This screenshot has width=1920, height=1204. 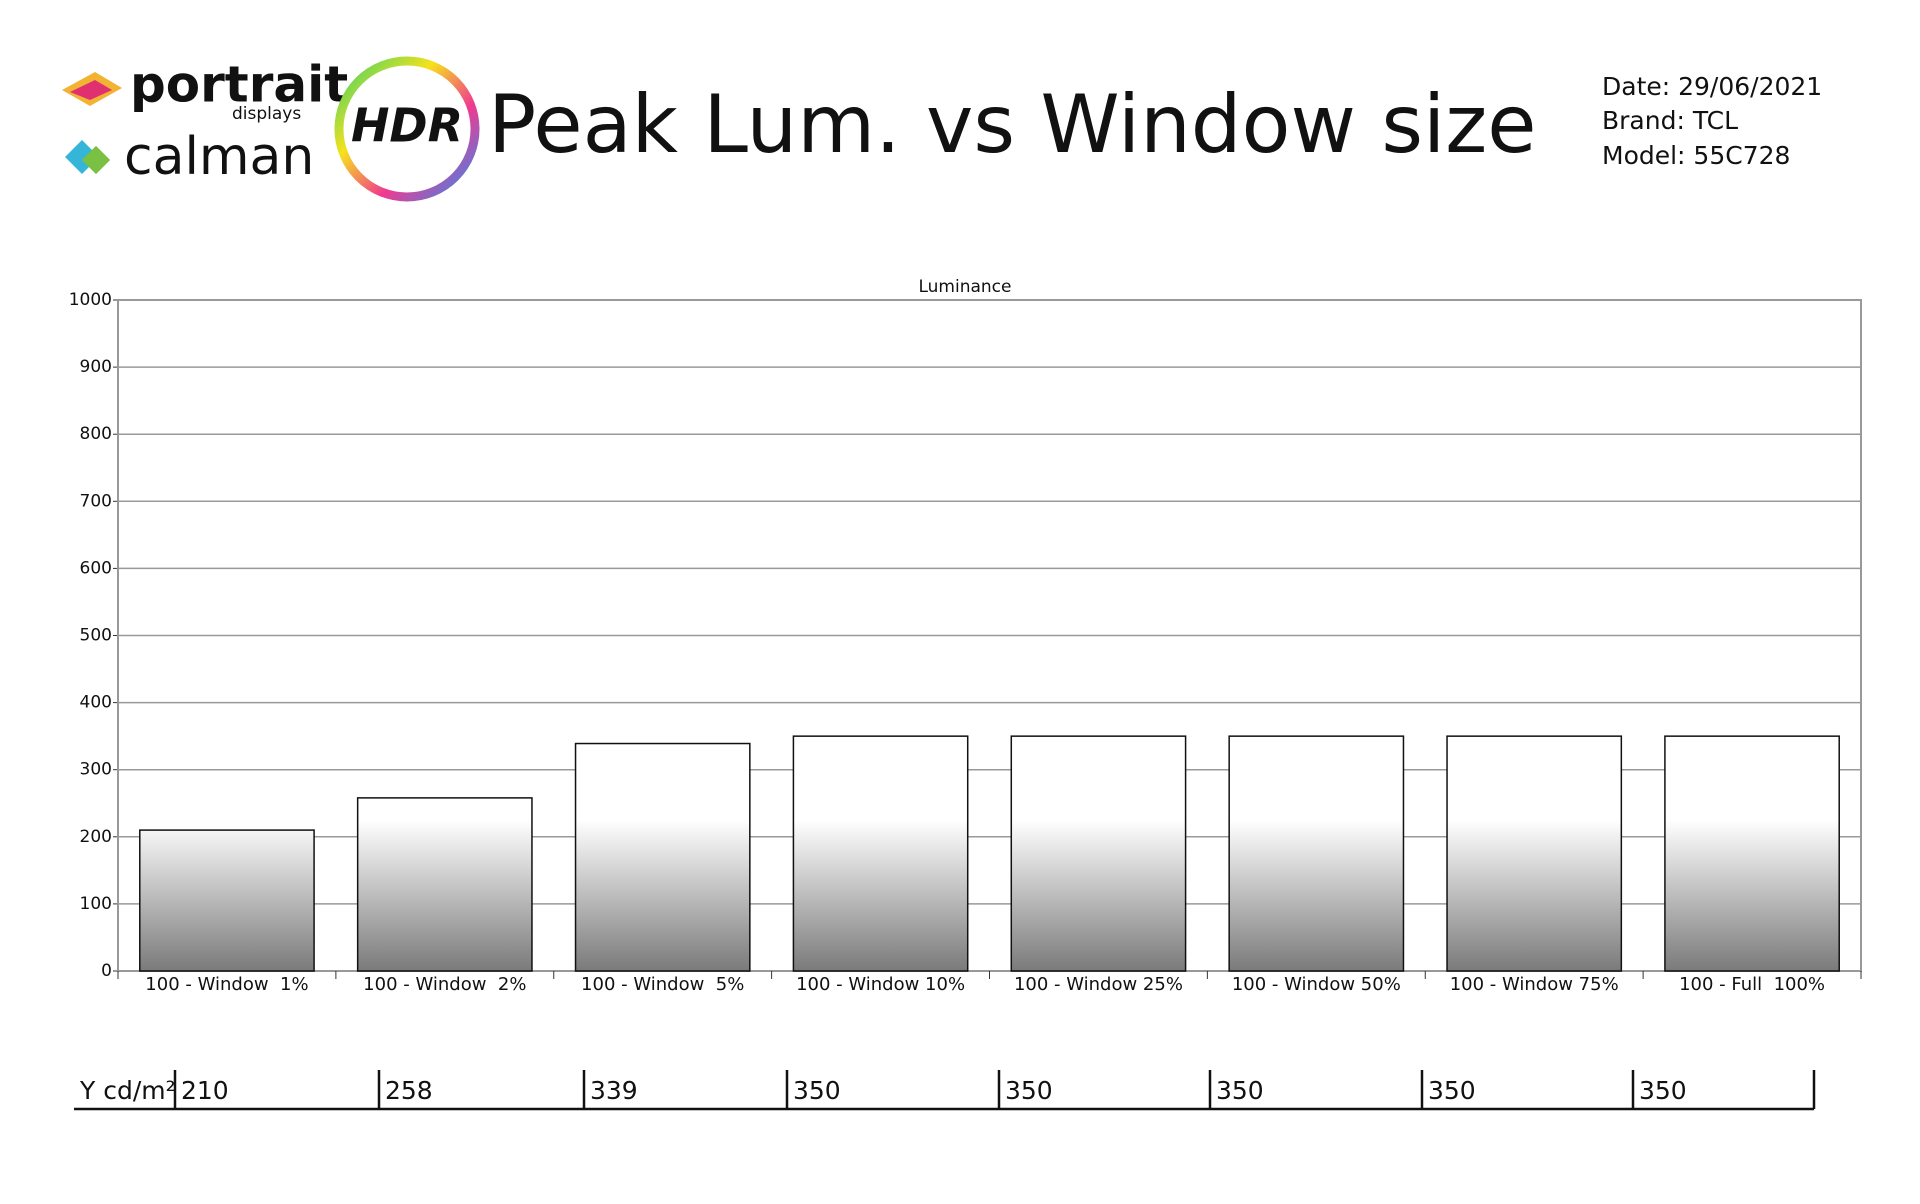 What do you see at coordinates (964, 287) in the screenshot?
I see `chart-title: Luminance` at bounding box center [964, 287].